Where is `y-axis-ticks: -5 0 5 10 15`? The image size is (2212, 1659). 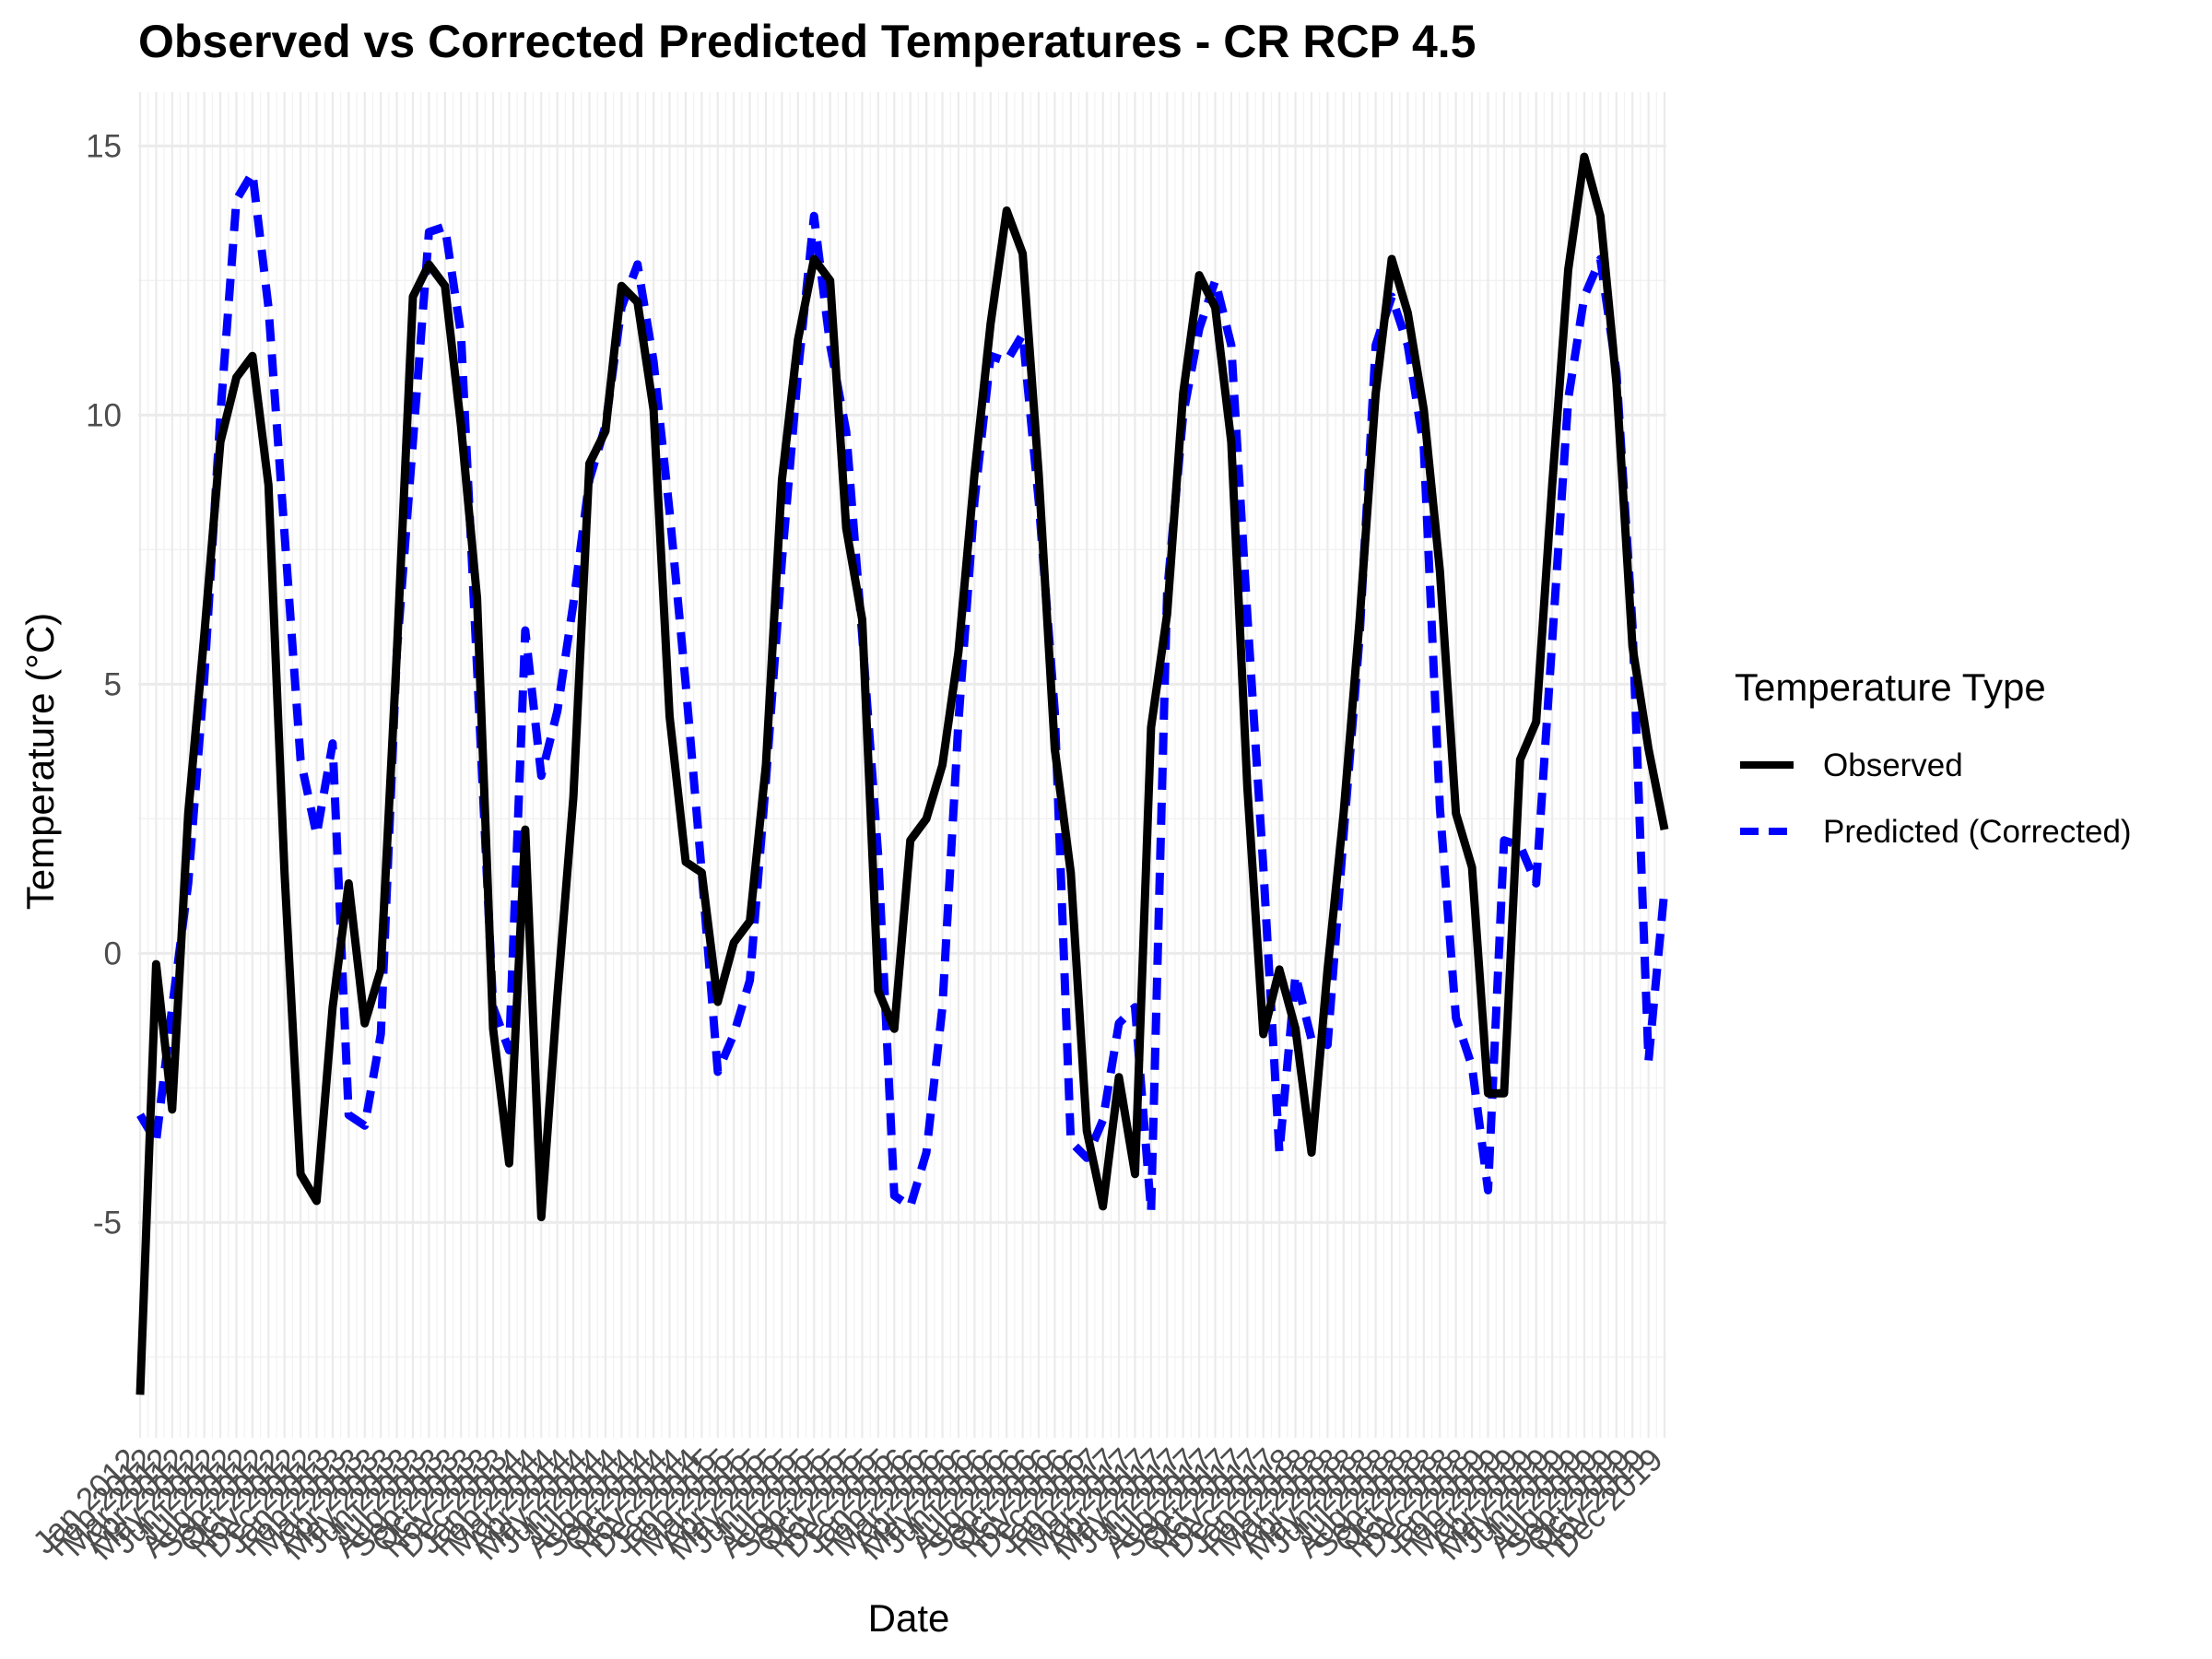 y-axis-ticks: -5 0 5 10 15 is located at coordinates (104, 684).